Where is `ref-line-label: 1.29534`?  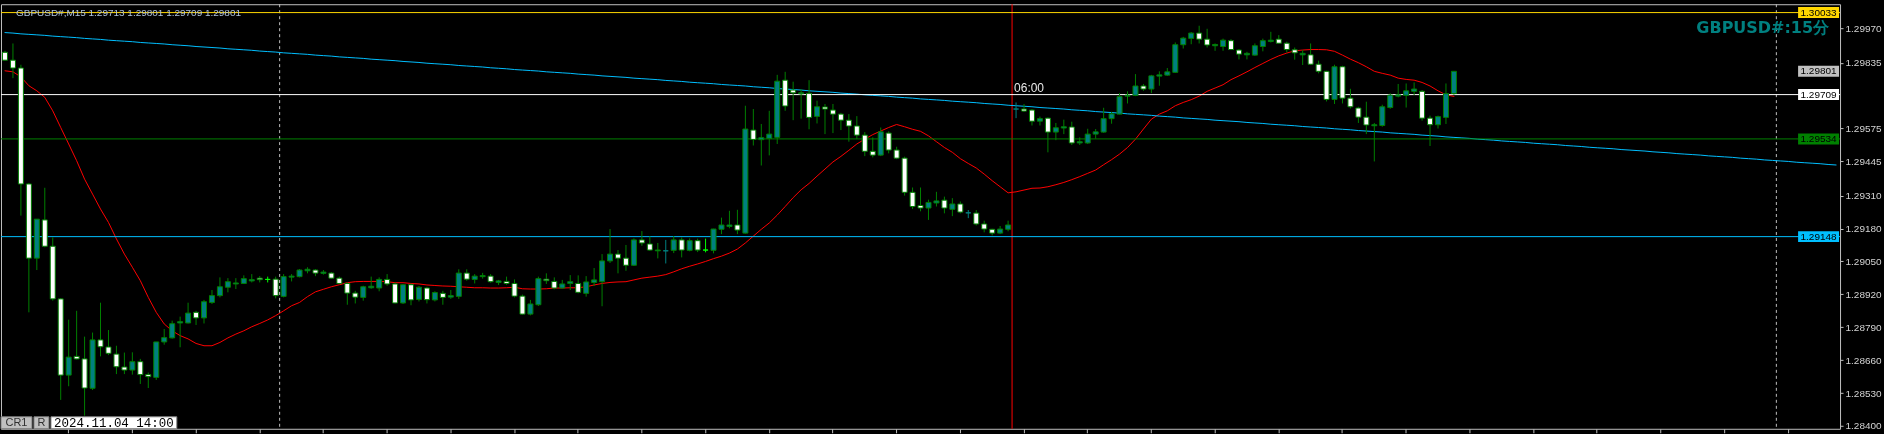 ref-line-label: 1.29534 is located at coordinates (1819, 138).